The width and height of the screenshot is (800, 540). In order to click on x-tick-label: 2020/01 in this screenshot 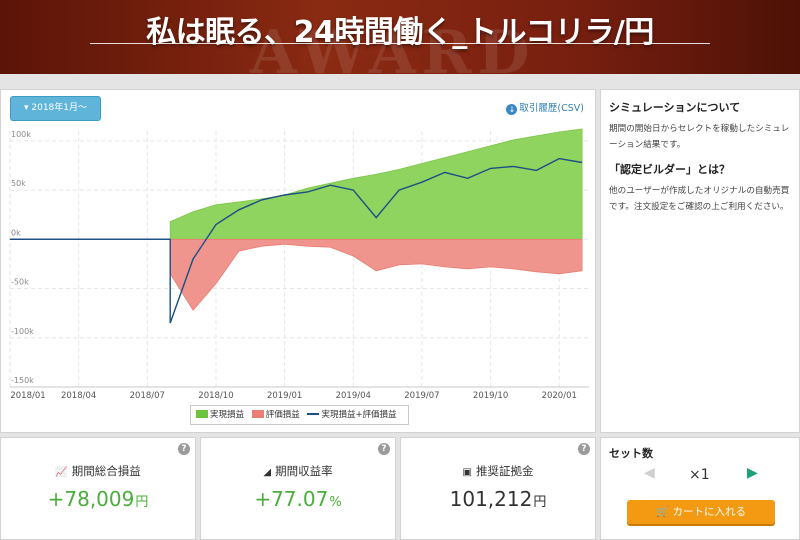, I will do `click(559, 396)`.